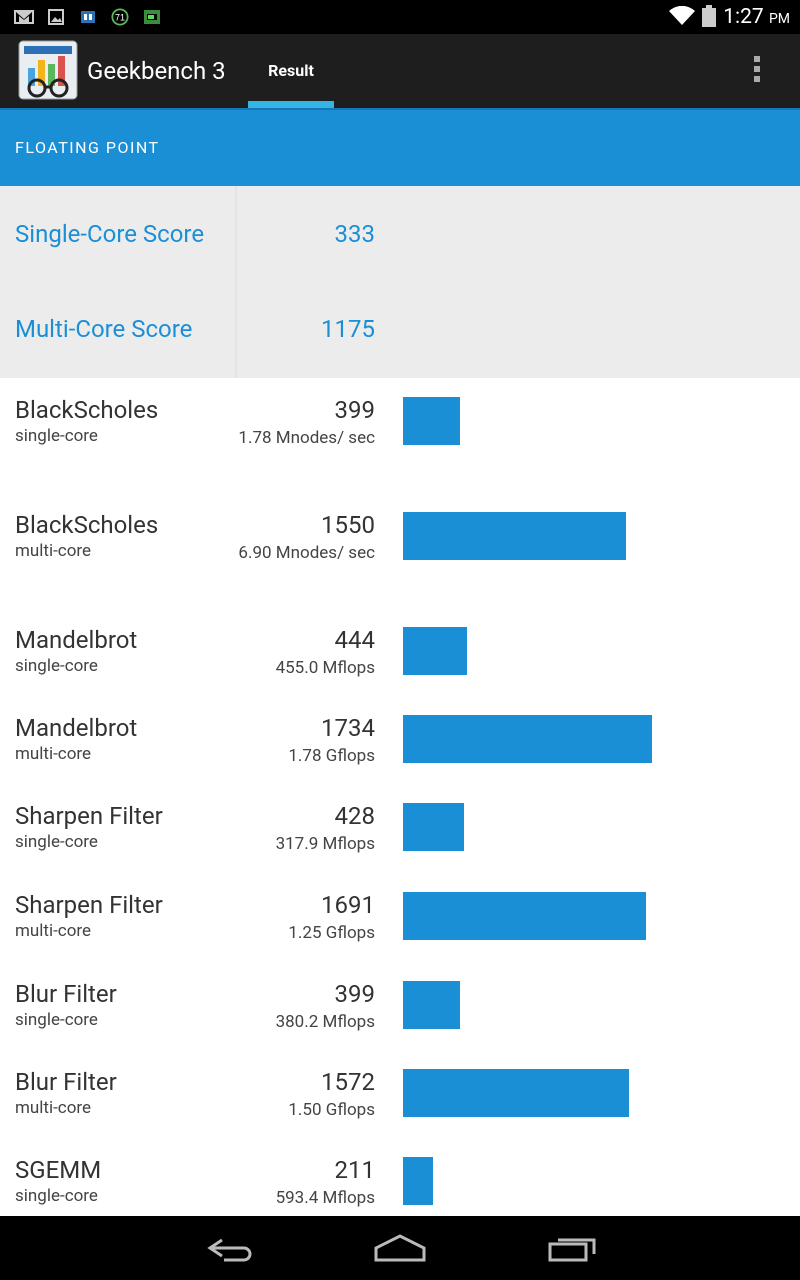 The height and width of the screenshot is (1280, 800). What do you see at coordinates (291, 104) in the screenshot?
I see `tab-indicator` at bounding box center [291, 104].